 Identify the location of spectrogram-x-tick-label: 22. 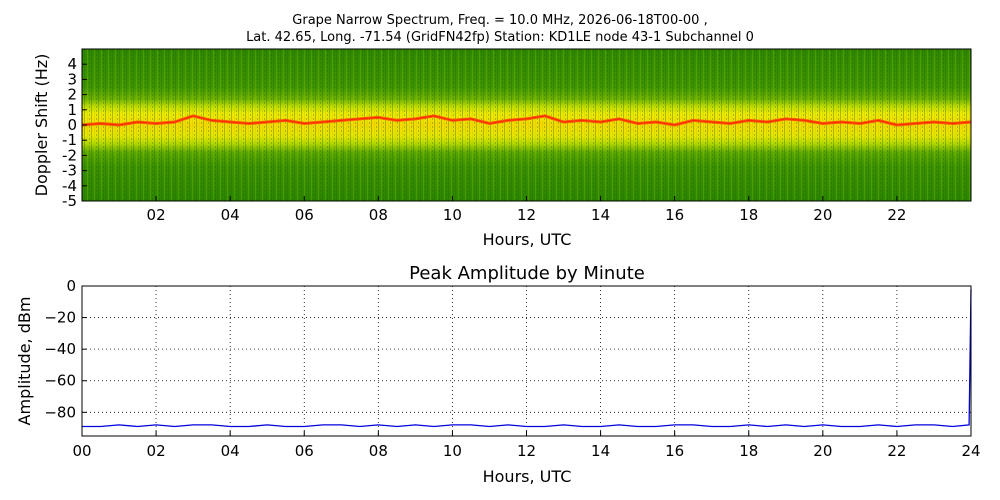
(896, 215).